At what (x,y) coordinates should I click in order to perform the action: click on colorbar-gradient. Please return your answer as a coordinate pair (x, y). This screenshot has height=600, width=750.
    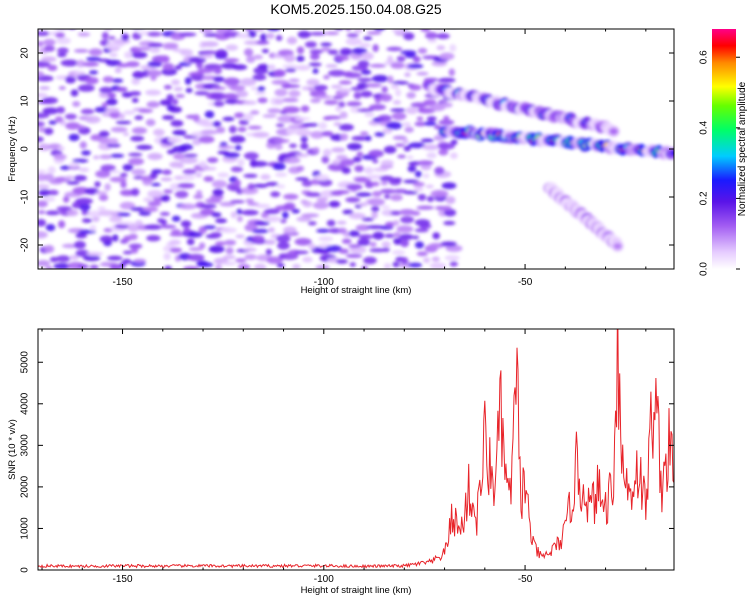
    Looking at the image, I should click on (724, 149).